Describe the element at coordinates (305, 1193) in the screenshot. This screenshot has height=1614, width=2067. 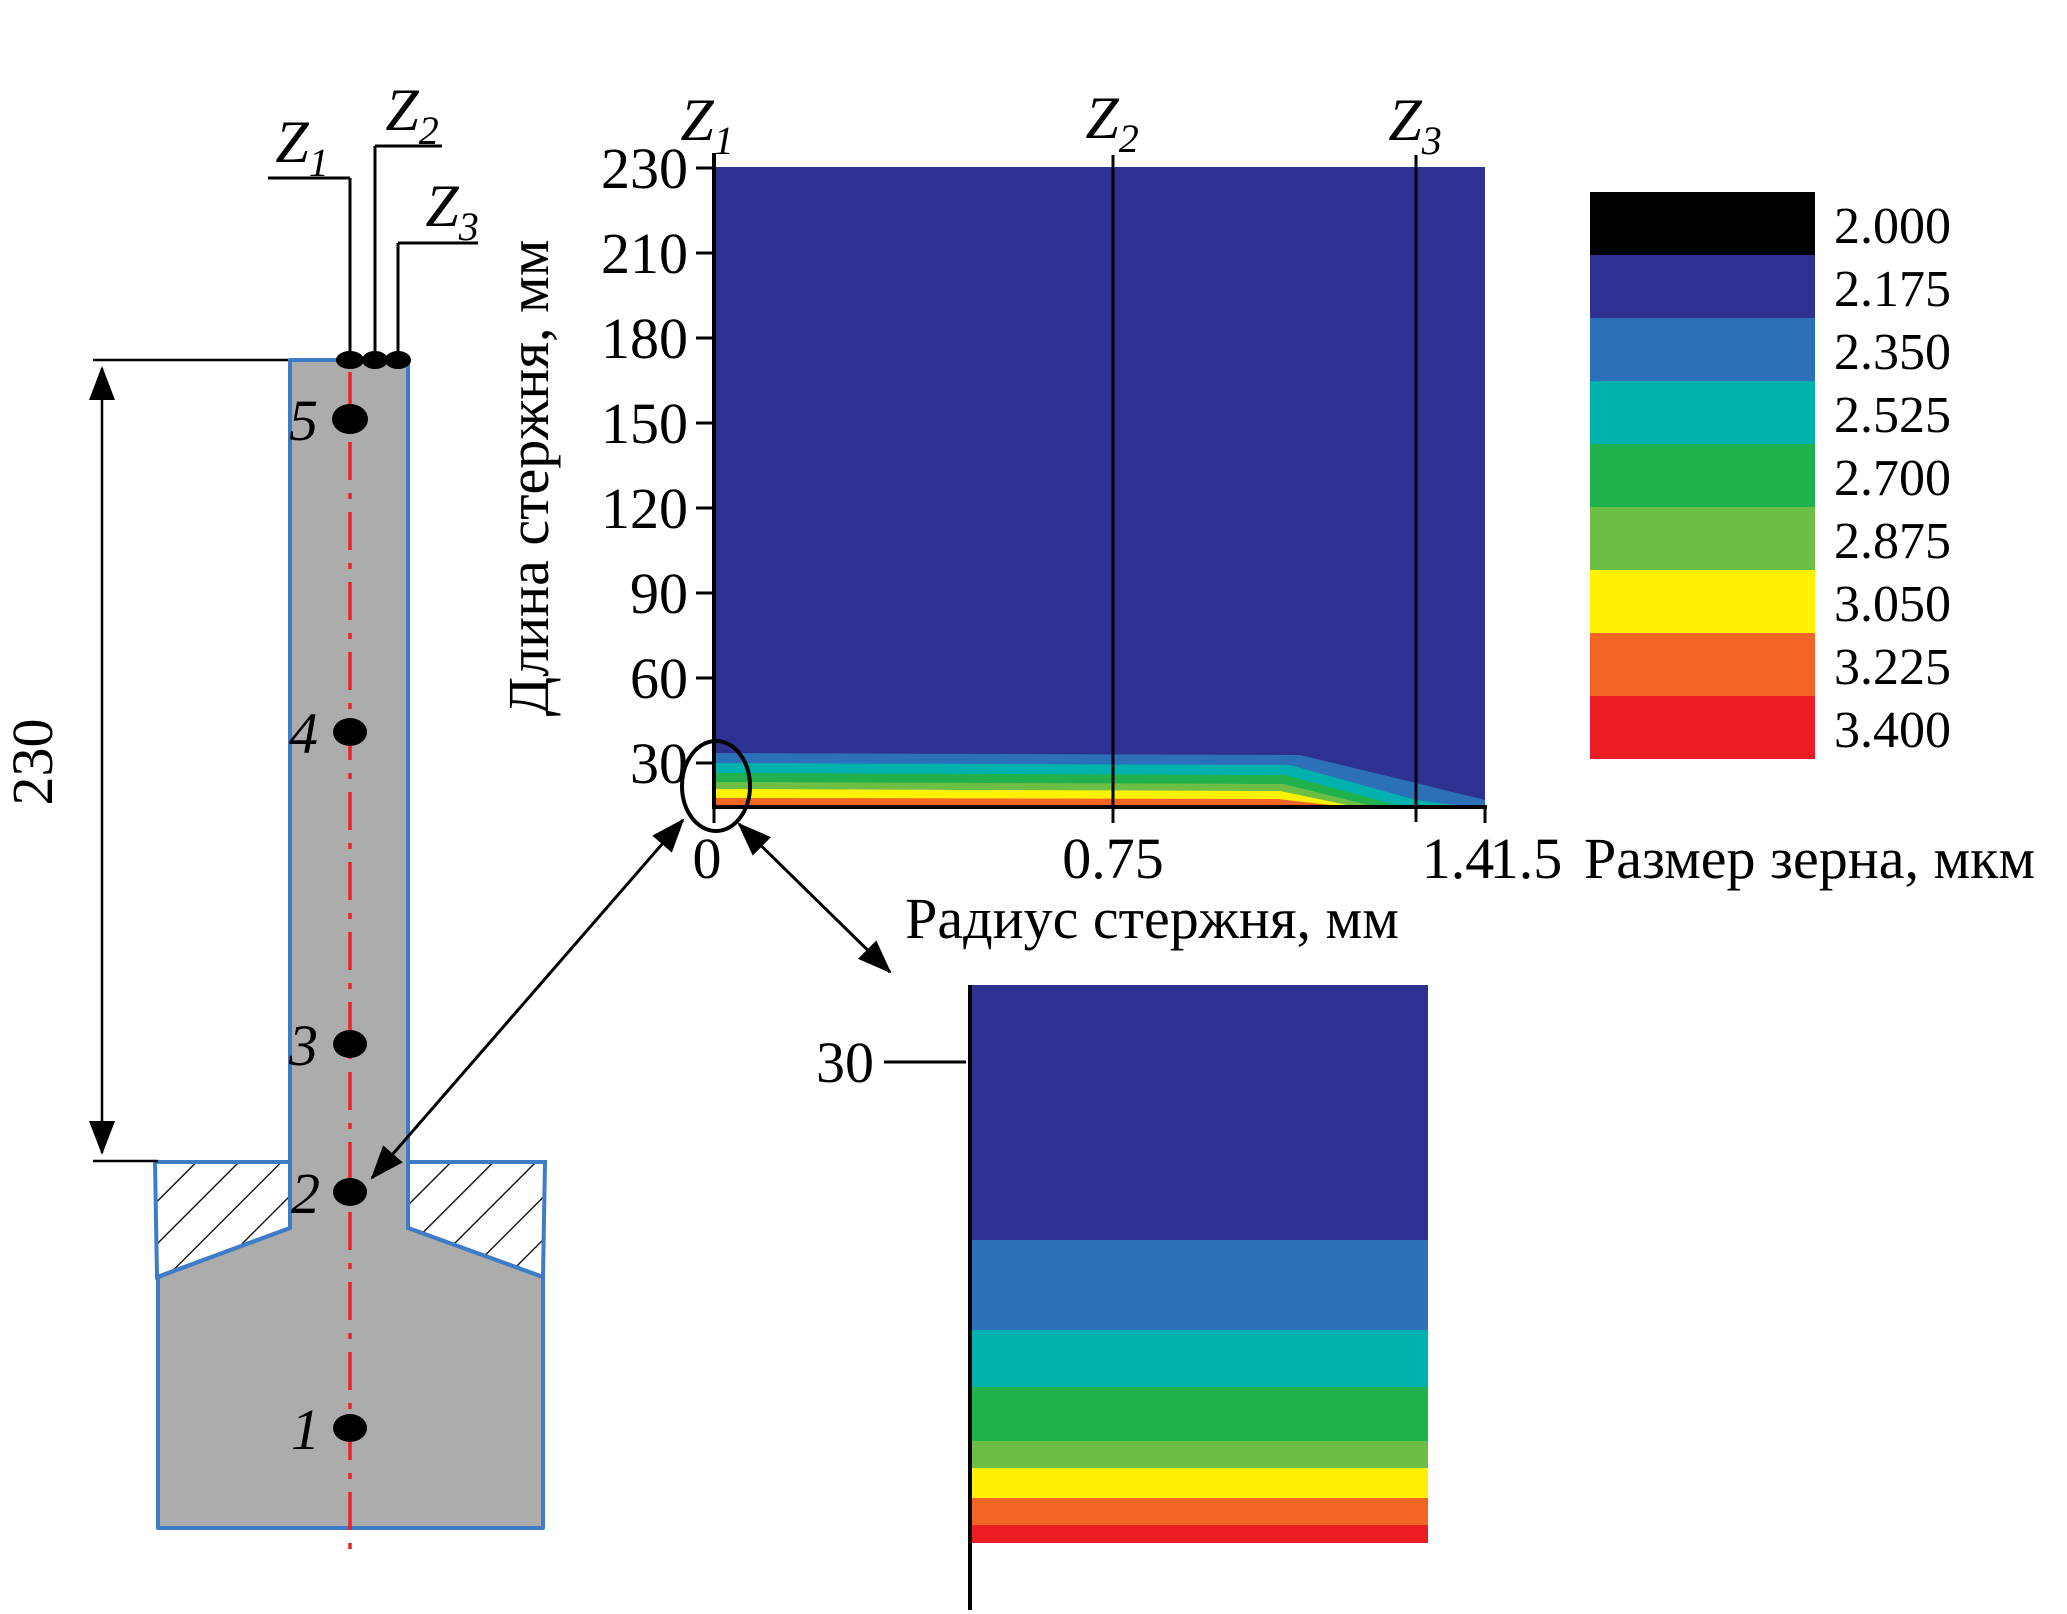
I see `point-2-label: 2` at that location.